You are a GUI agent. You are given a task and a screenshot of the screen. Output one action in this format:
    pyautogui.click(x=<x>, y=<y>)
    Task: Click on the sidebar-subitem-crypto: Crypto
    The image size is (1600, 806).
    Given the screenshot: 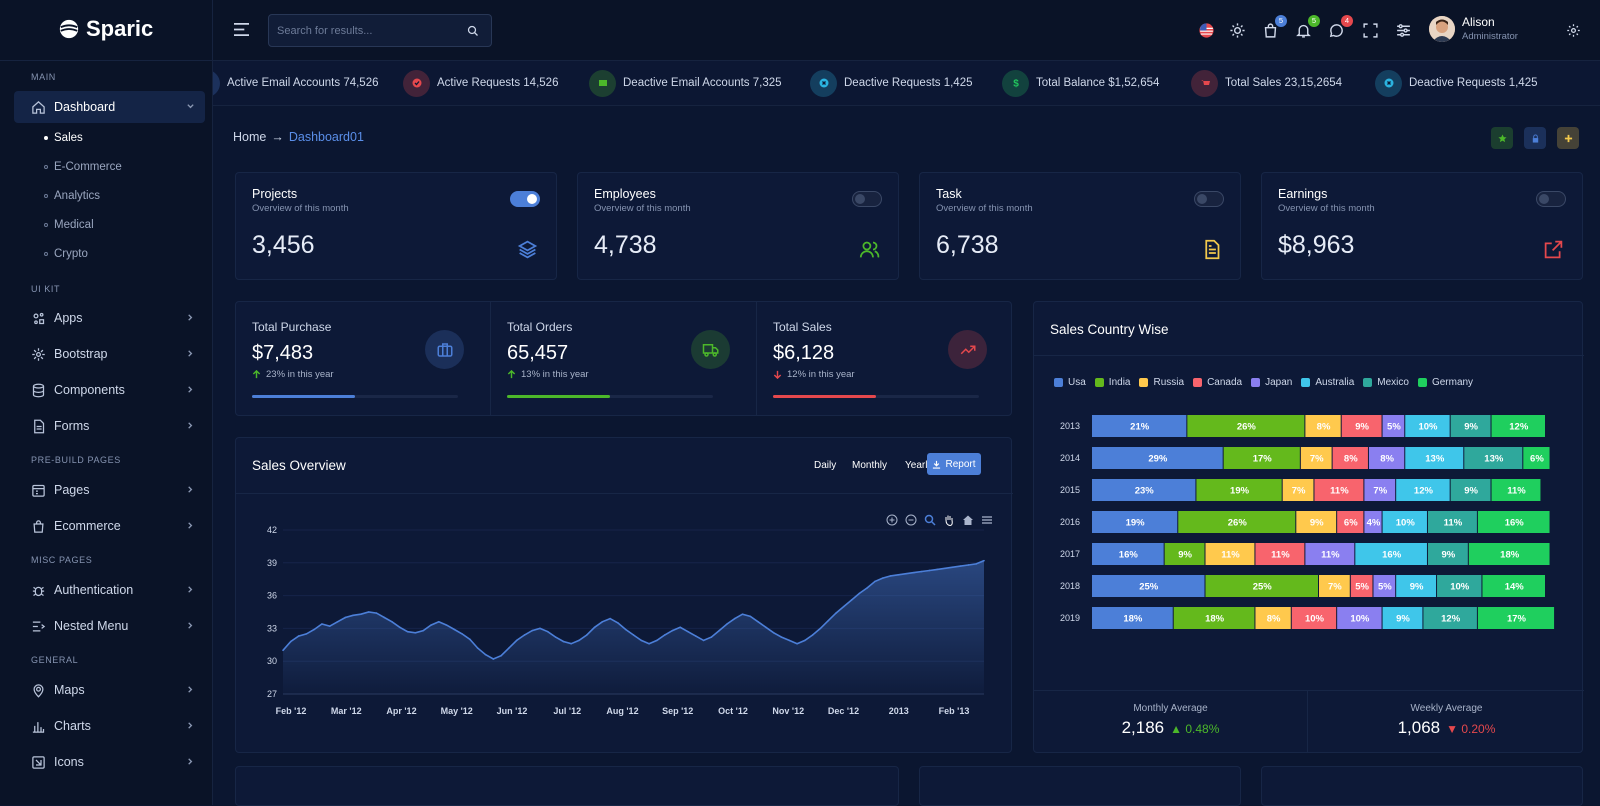 What is the action you would take?
    pyautogui.click(x=66, y=254)
    